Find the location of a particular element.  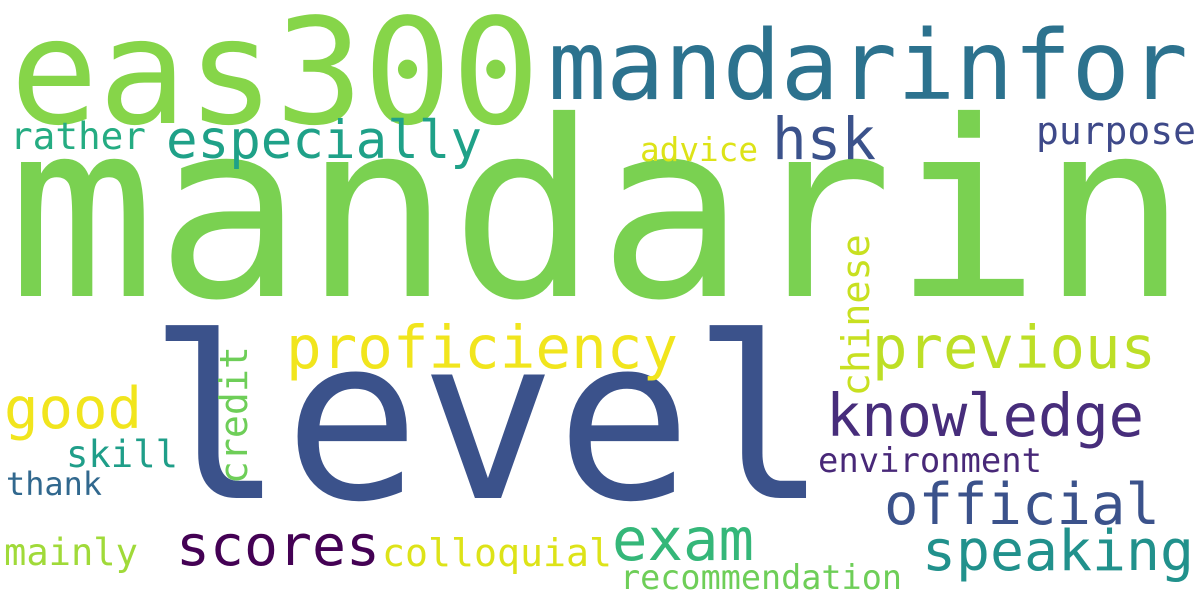

word-skill: skill is located at coordinates (122, 454).